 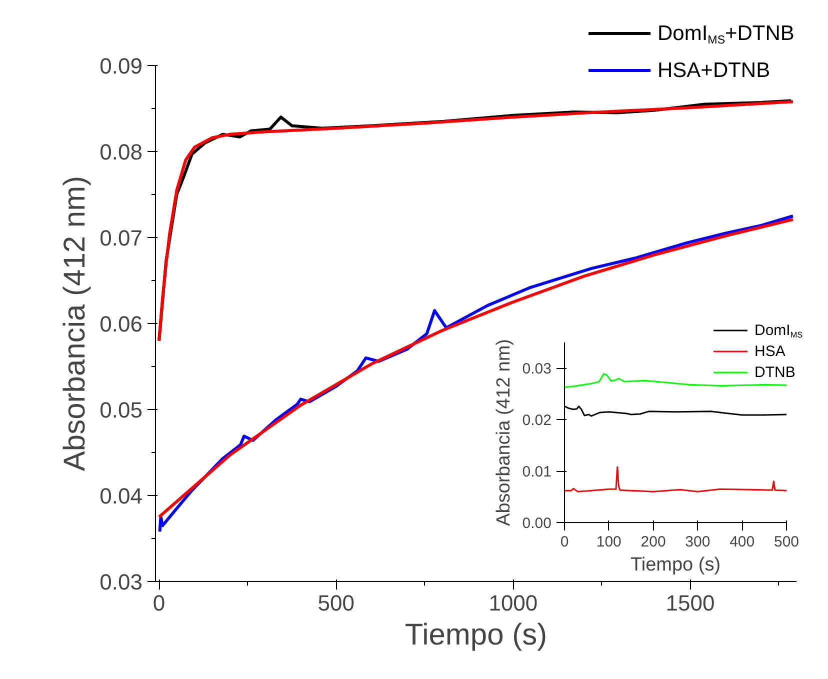 What do you see at coordinates (690, 603) in the screenshot?
I see `x-tick-label: 1500` at bounding box center [690, 603].